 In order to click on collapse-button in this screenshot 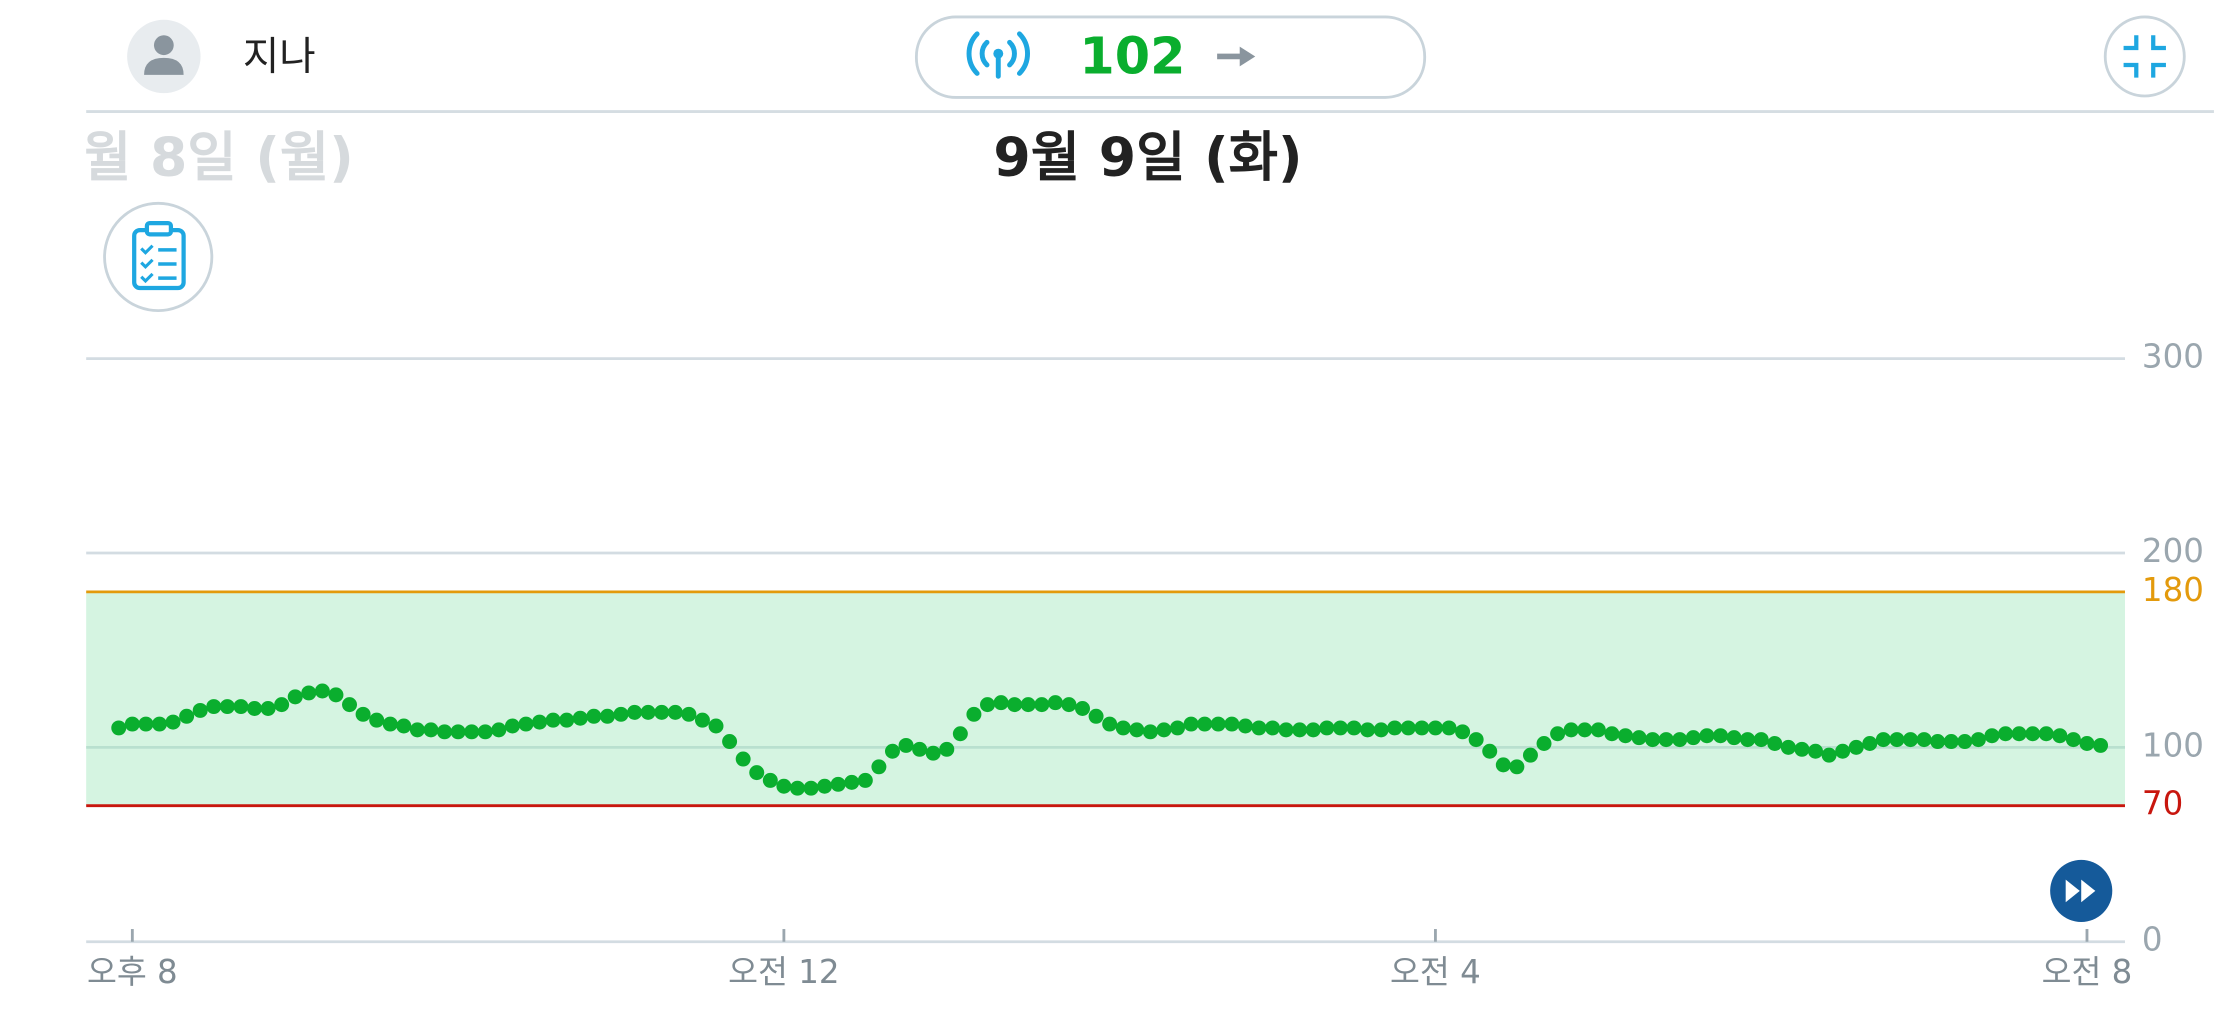, I will do `click(2144, 56)`.